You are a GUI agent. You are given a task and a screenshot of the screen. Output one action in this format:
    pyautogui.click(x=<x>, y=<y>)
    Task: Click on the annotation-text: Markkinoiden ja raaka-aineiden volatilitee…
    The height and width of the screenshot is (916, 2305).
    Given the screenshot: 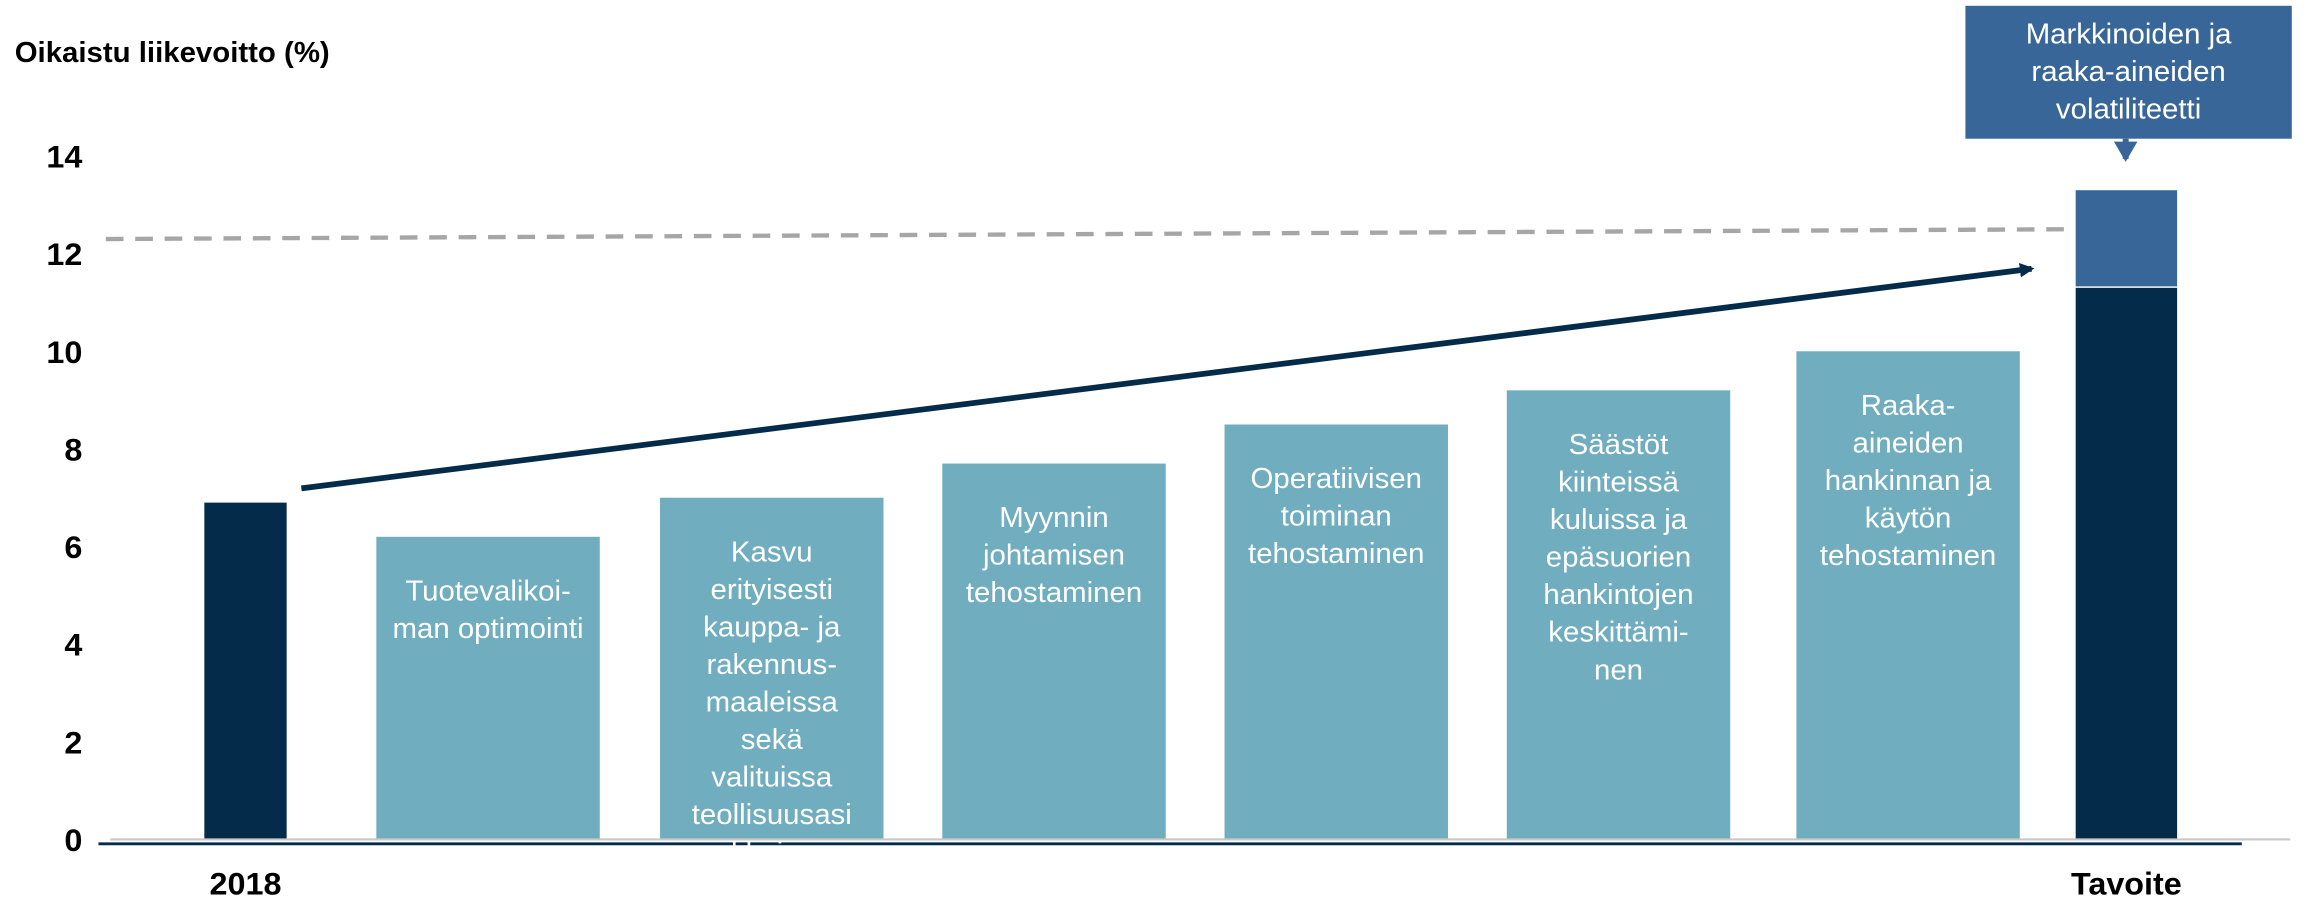 What is the action you would take?
    pyautogui.click(x=2129, y=72)
    